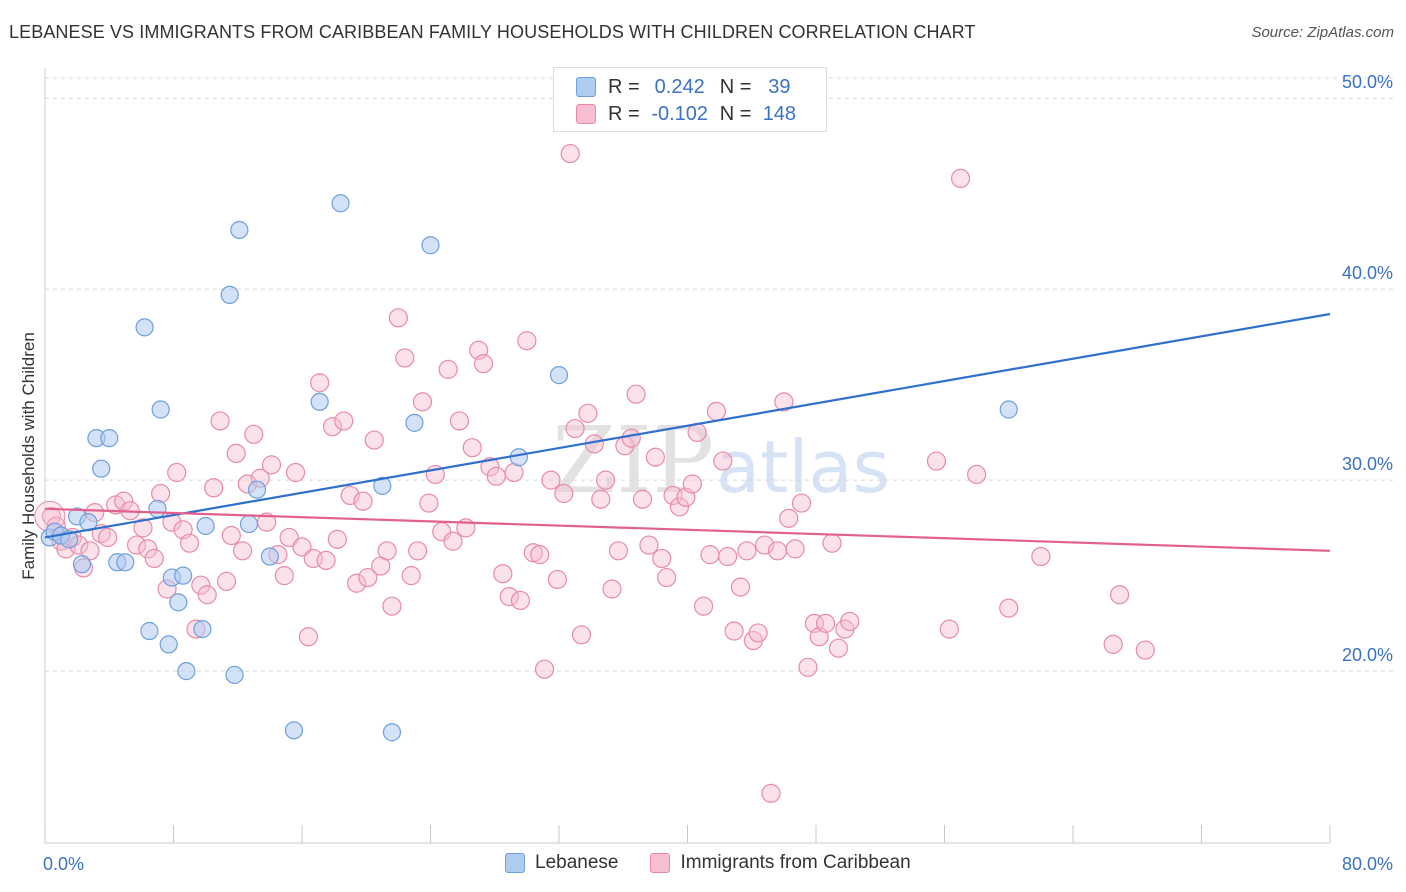 The height and width of the screenshot is (892, 1406). What do you see at coordinates (561, 863) in the screenshot?
I see `series-legend-lebanese: Lebanese` at bounding box center [561, 863].